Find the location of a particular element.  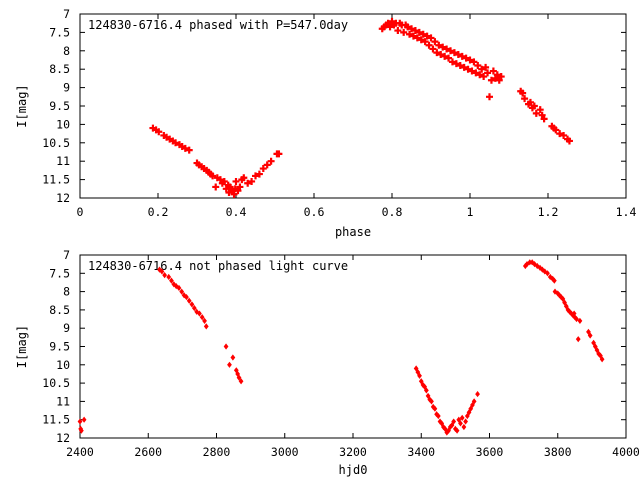

x-tick-label: 1 is located at coordinates (470, 212).